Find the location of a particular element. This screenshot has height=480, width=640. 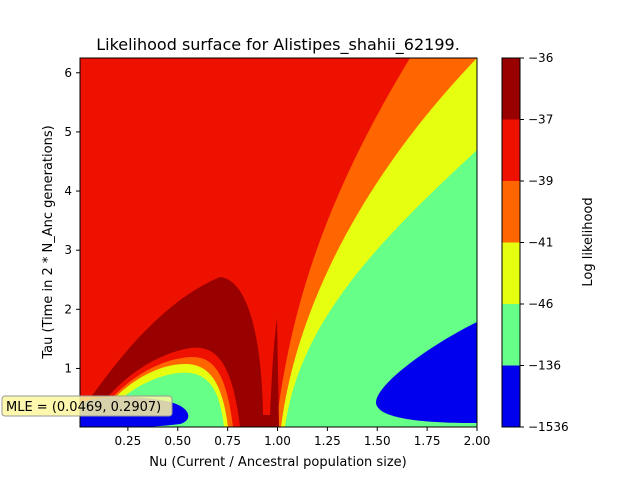

colorbar: −36 −37 −39 −41 −46 −136 −1536 Log likelihood is located at coordinates (548, 242).